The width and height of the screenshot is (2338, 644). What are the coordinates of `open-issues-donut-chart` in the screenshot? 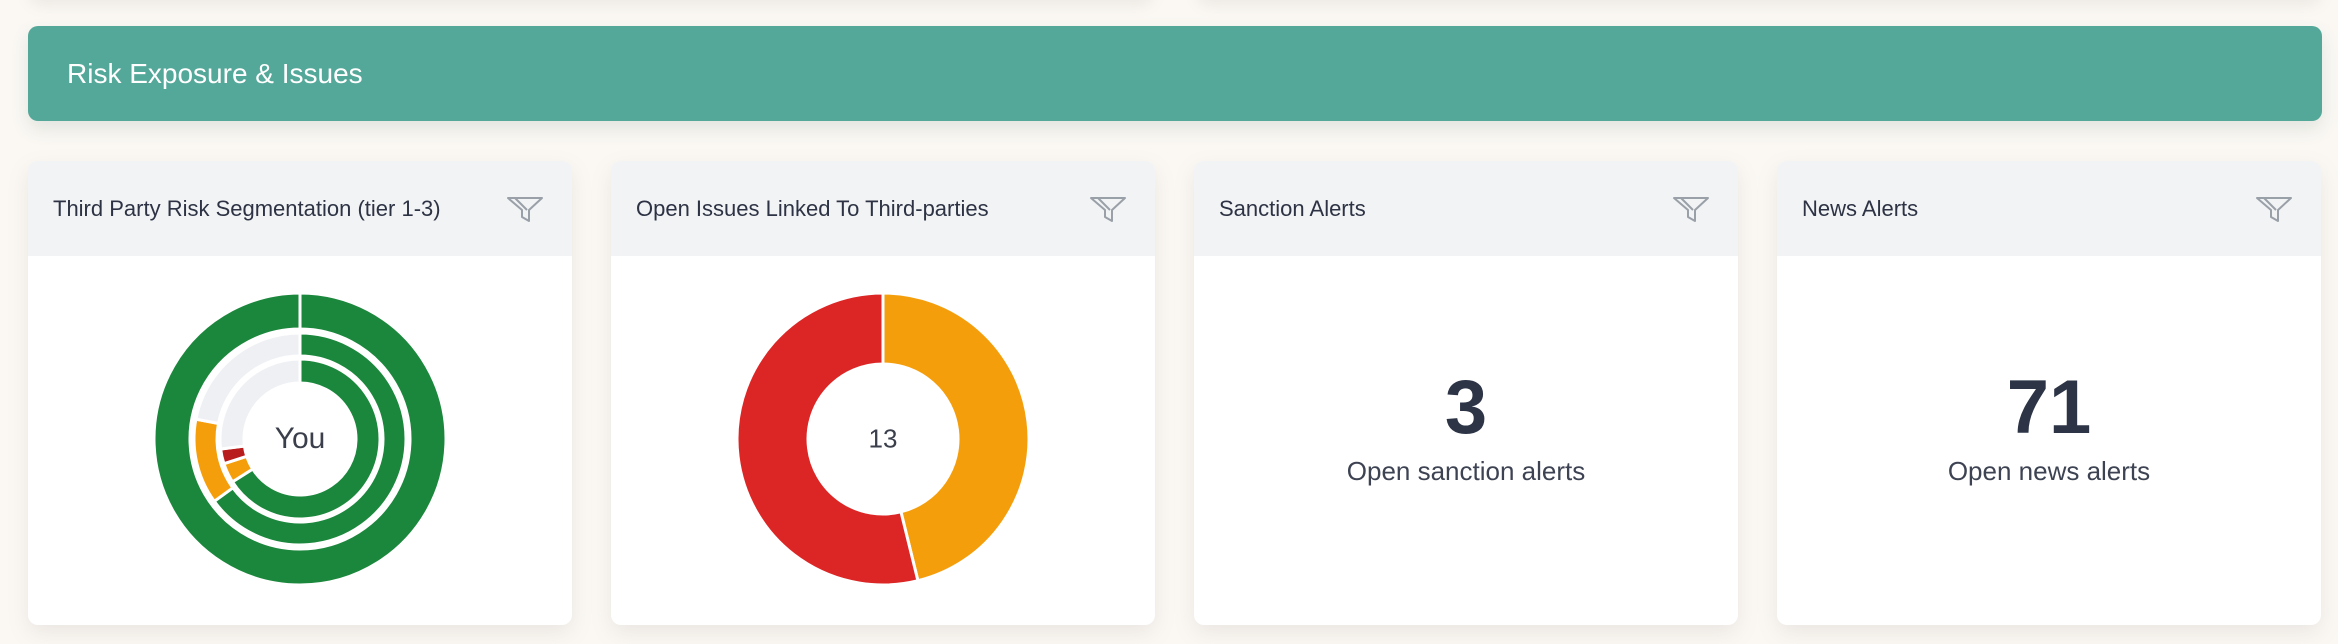 It's located at (883, 439).